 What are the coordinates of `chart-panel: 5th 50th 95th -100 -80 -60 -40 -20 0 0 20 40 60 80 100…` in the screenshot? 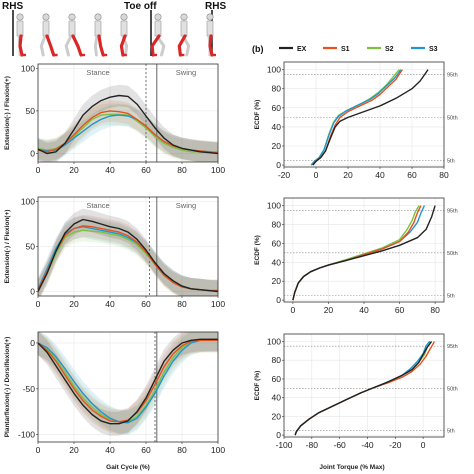 It's located at (356, 391).